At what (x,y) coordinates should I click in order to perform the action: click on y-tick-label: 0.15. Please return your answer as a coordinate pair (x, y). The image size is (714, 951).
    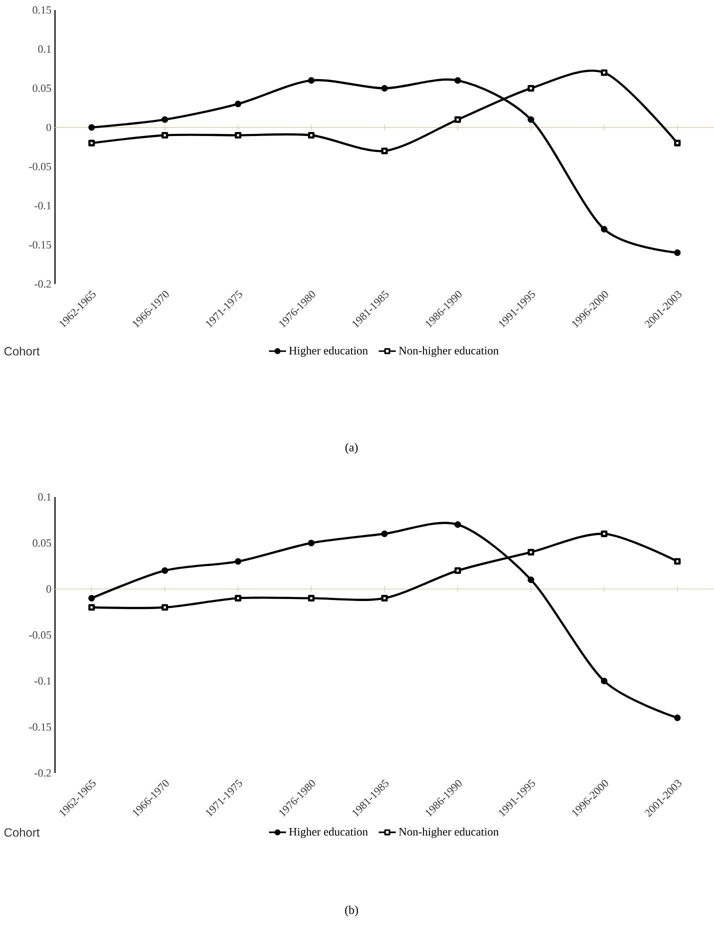
    Looking at the image, I should click on (42, 10).